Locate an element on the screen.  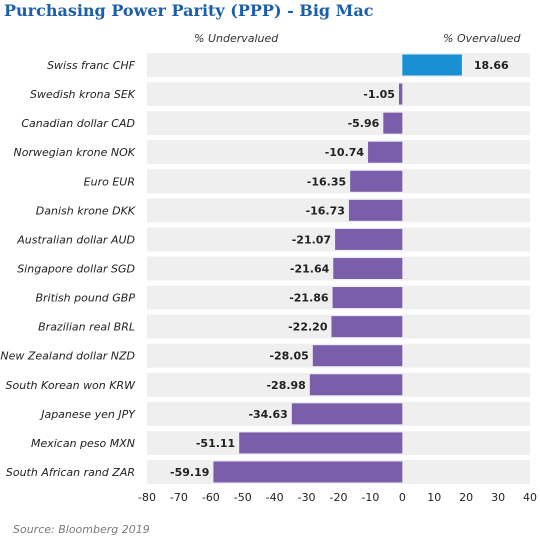
category-label: Japanese yen JPY is located at coordinates (87, 414).